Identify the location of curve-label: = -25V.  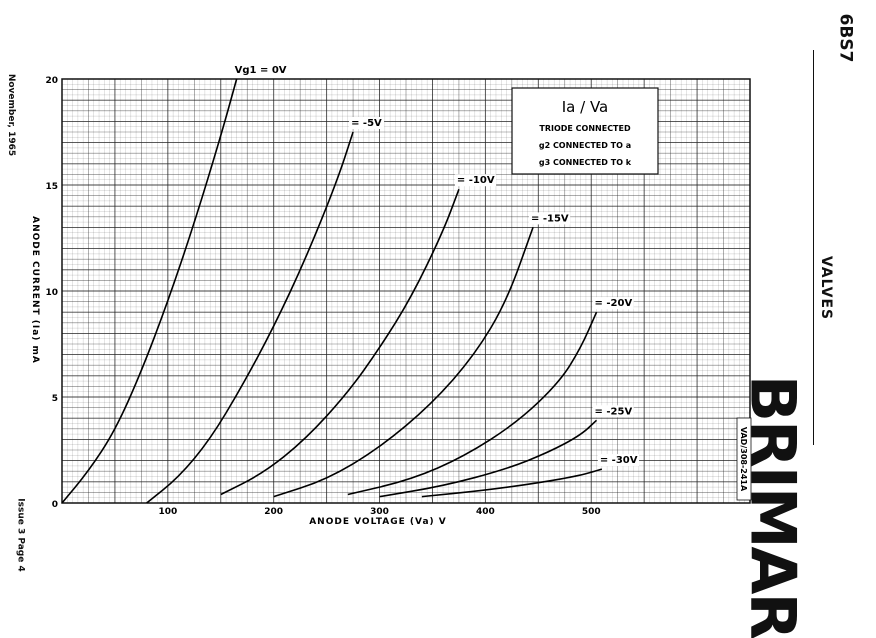
(614, 411).